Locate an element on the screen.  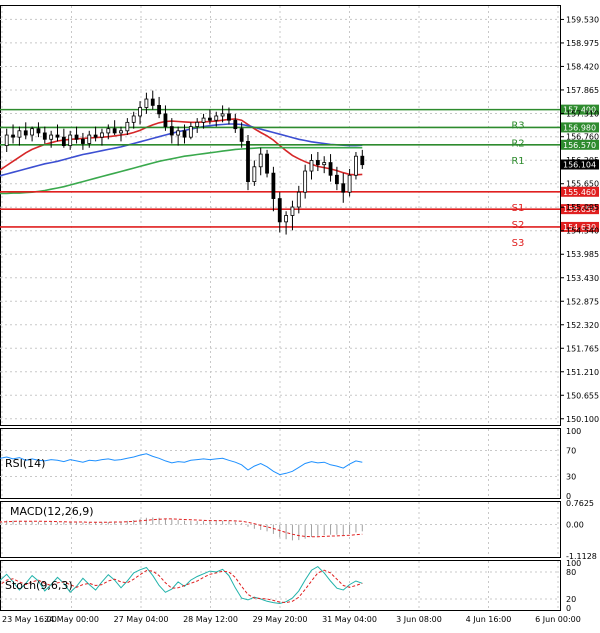
level-name-s2: S2 is located at coordinates (518, 225).